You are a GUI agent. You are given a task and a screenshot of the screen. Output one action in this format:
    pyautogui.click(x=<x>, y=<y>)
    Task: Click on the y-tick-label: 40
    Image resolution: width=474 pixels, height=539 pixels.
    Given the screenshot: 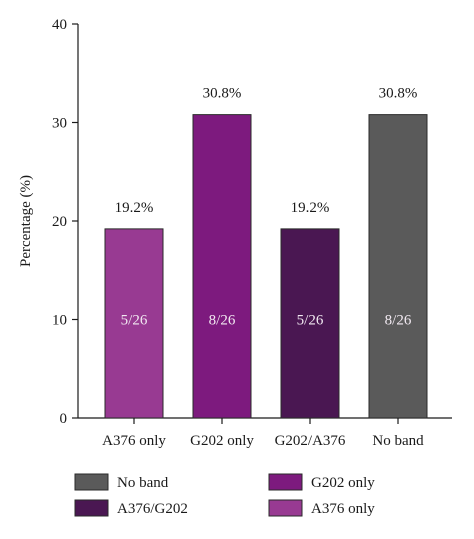 What is the action you would take?
    pyautogui.click(x=59, y=25)
    